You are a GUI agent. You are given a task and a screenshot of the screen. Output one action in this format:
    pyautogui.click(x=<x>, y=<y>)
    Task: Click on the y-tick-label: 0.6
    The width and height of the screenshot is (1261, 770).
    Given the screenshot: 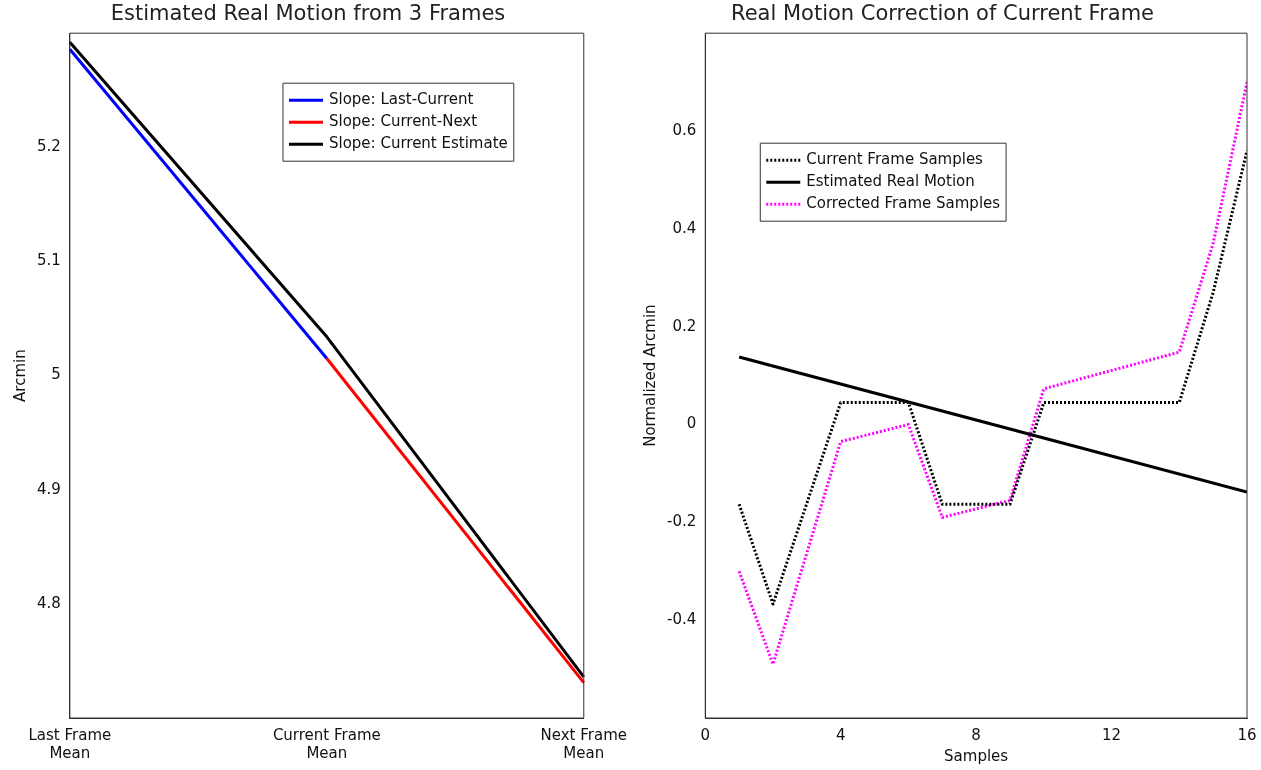 What is the action you would take?
    pyautogui.click(x=684, y=129)
    